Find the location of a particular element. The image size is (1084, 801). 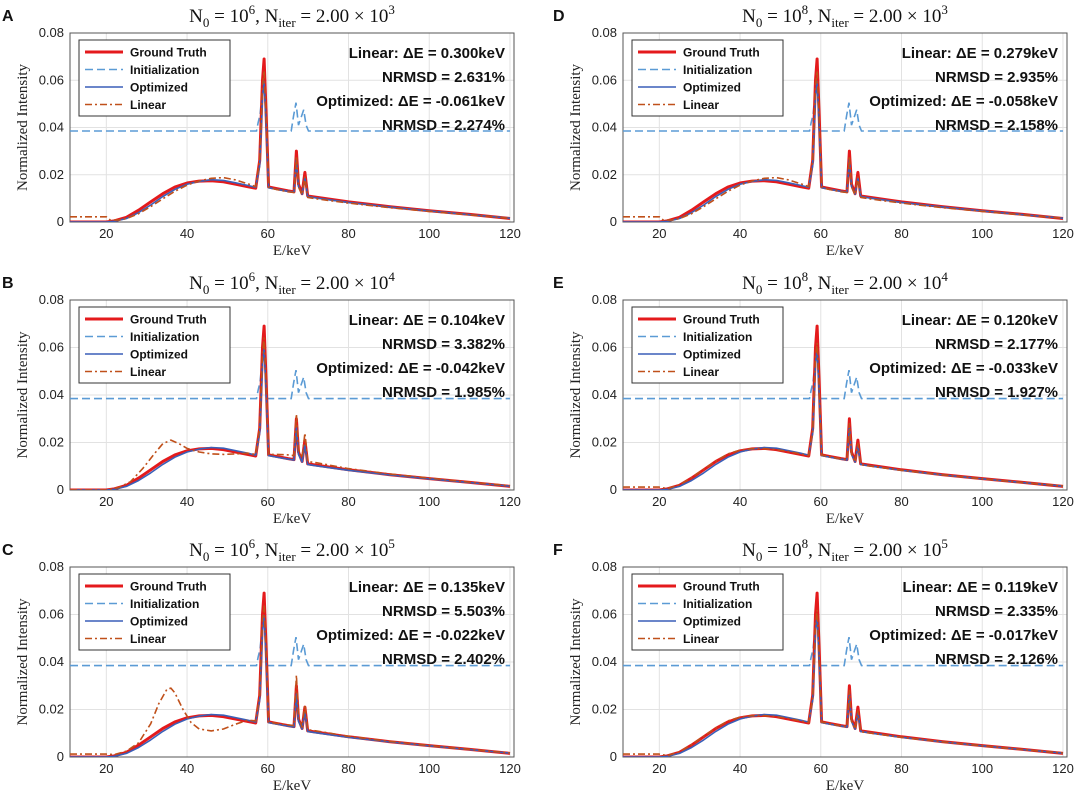

title-sep: , is located at coordinates (813, 283).